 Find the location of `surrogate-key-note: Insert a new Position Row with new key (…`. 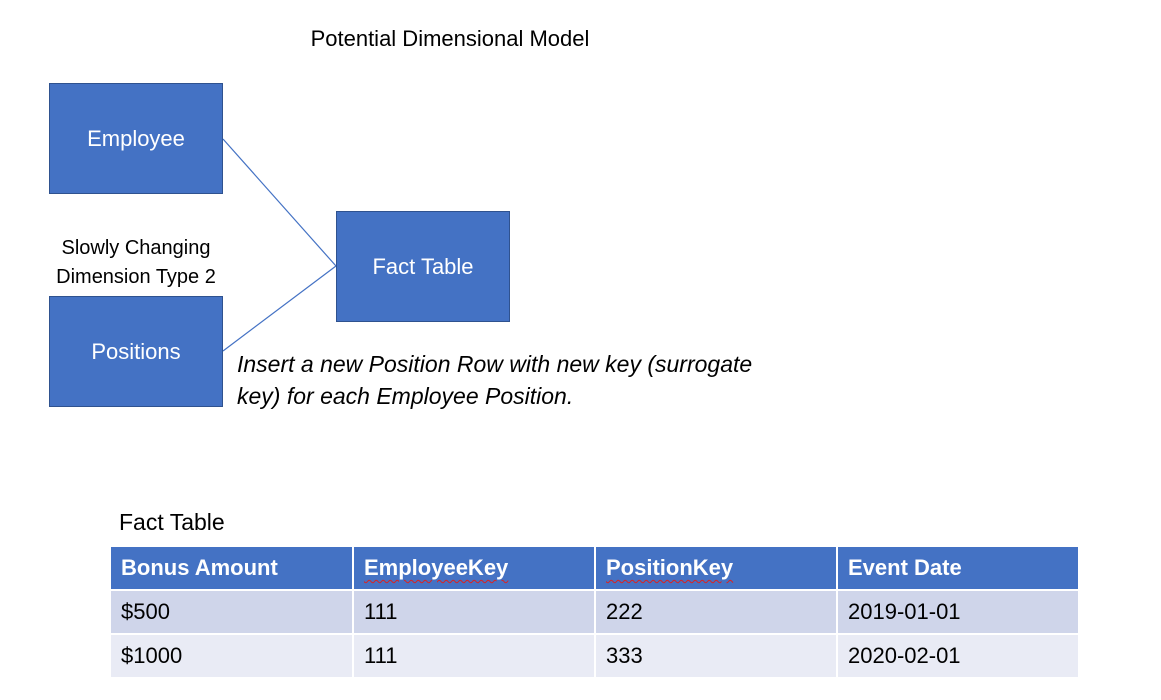

surrogate-key-note: Insert a new Position Row with new key (… is located at coordinates (527, 380).